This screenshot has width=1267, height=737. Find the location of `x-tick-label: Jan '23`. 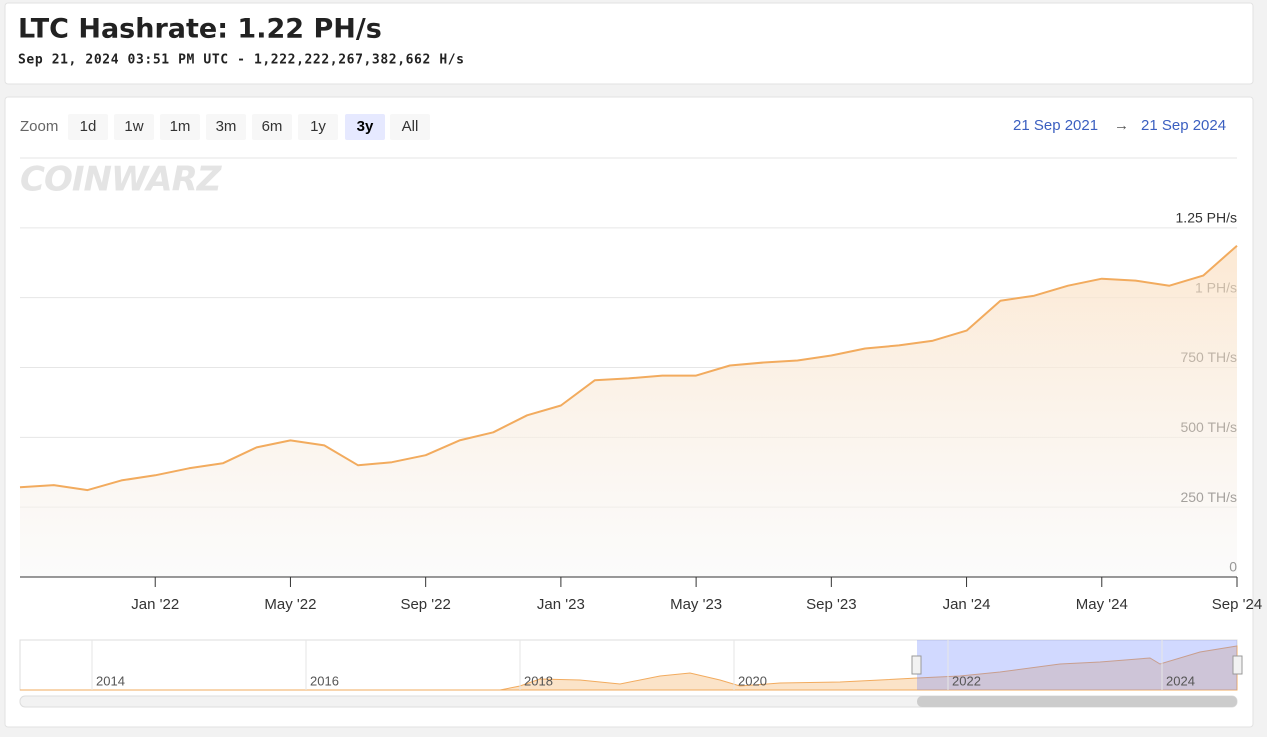

x-tick-label: Jan '23 is located at coordinates (561, 604).